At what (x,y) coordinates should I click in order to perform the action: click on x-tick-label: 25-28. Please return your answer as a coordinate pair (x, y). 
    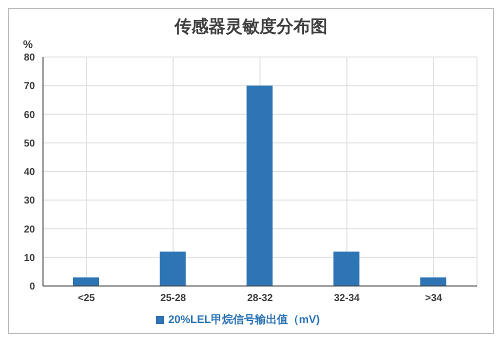
    Looking at the image, I should click on (173, 298).